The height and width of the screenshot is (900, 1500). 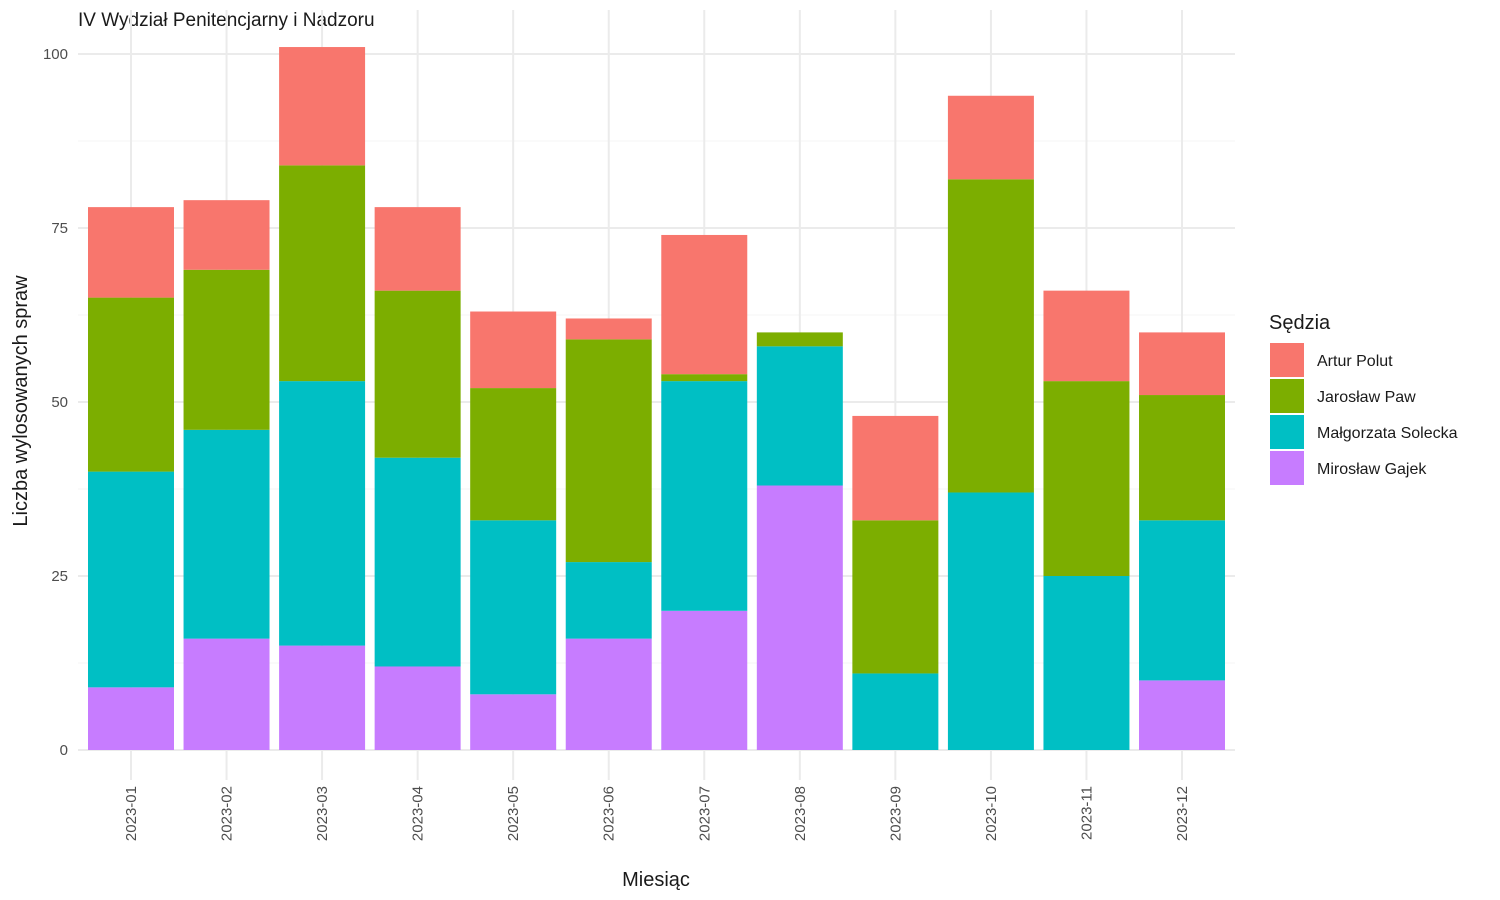 I want to click on legend-label: Mirosław Gajek, so click(x=1372, y=469).